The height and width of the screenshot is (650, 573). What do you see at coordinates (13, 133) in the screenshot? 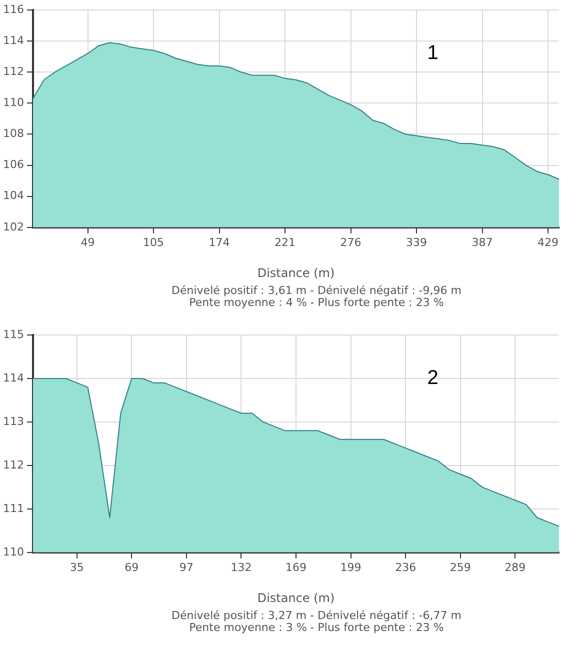
I see `y-tick-label: 108` at bounding box center [13, 133].